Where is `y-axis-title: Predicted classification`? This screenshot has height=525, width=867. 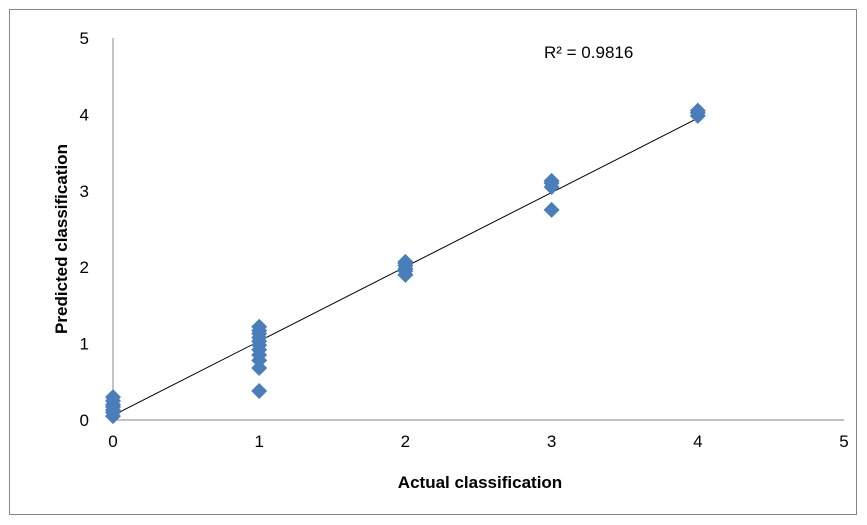
y-axis-title: Predicted classification is located at coordinates (61, 239).